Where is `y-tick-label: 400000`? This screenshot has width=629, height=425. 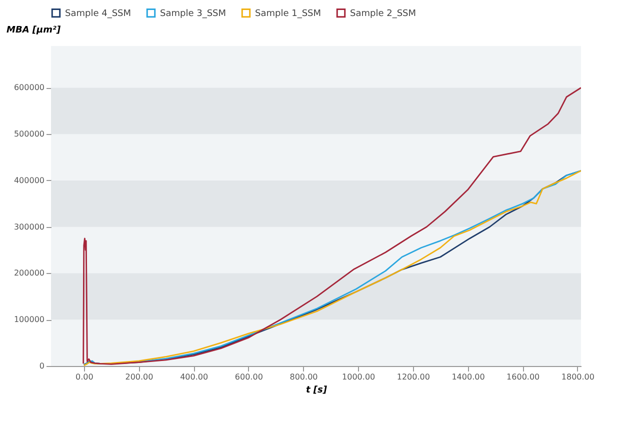 y-tick-label: 400000 is located at coordinates (29, 180).